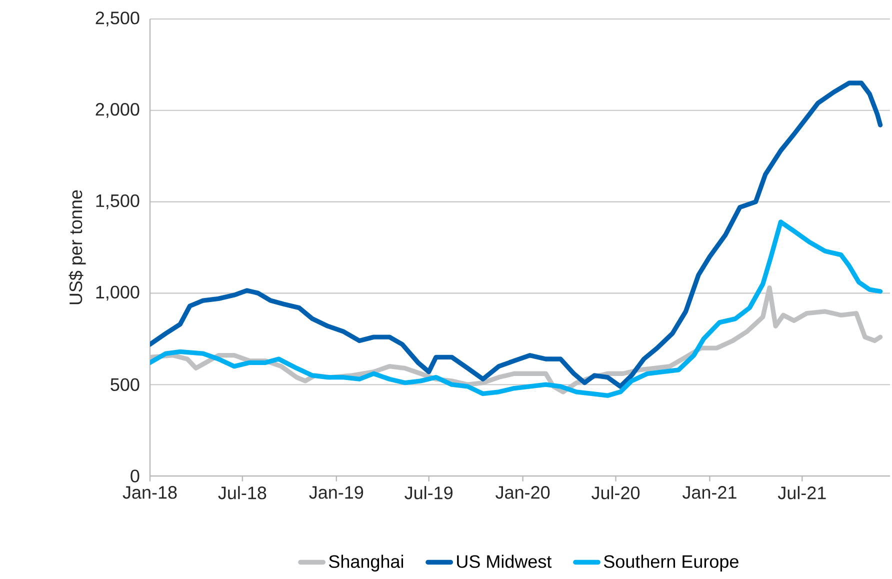 The width and height of the screenshot is (892, 579). What do you see at coordinates (709, 492) in the screenshot?
I see `x-tick-label: Jan-21` at bounding box center [709, 492].